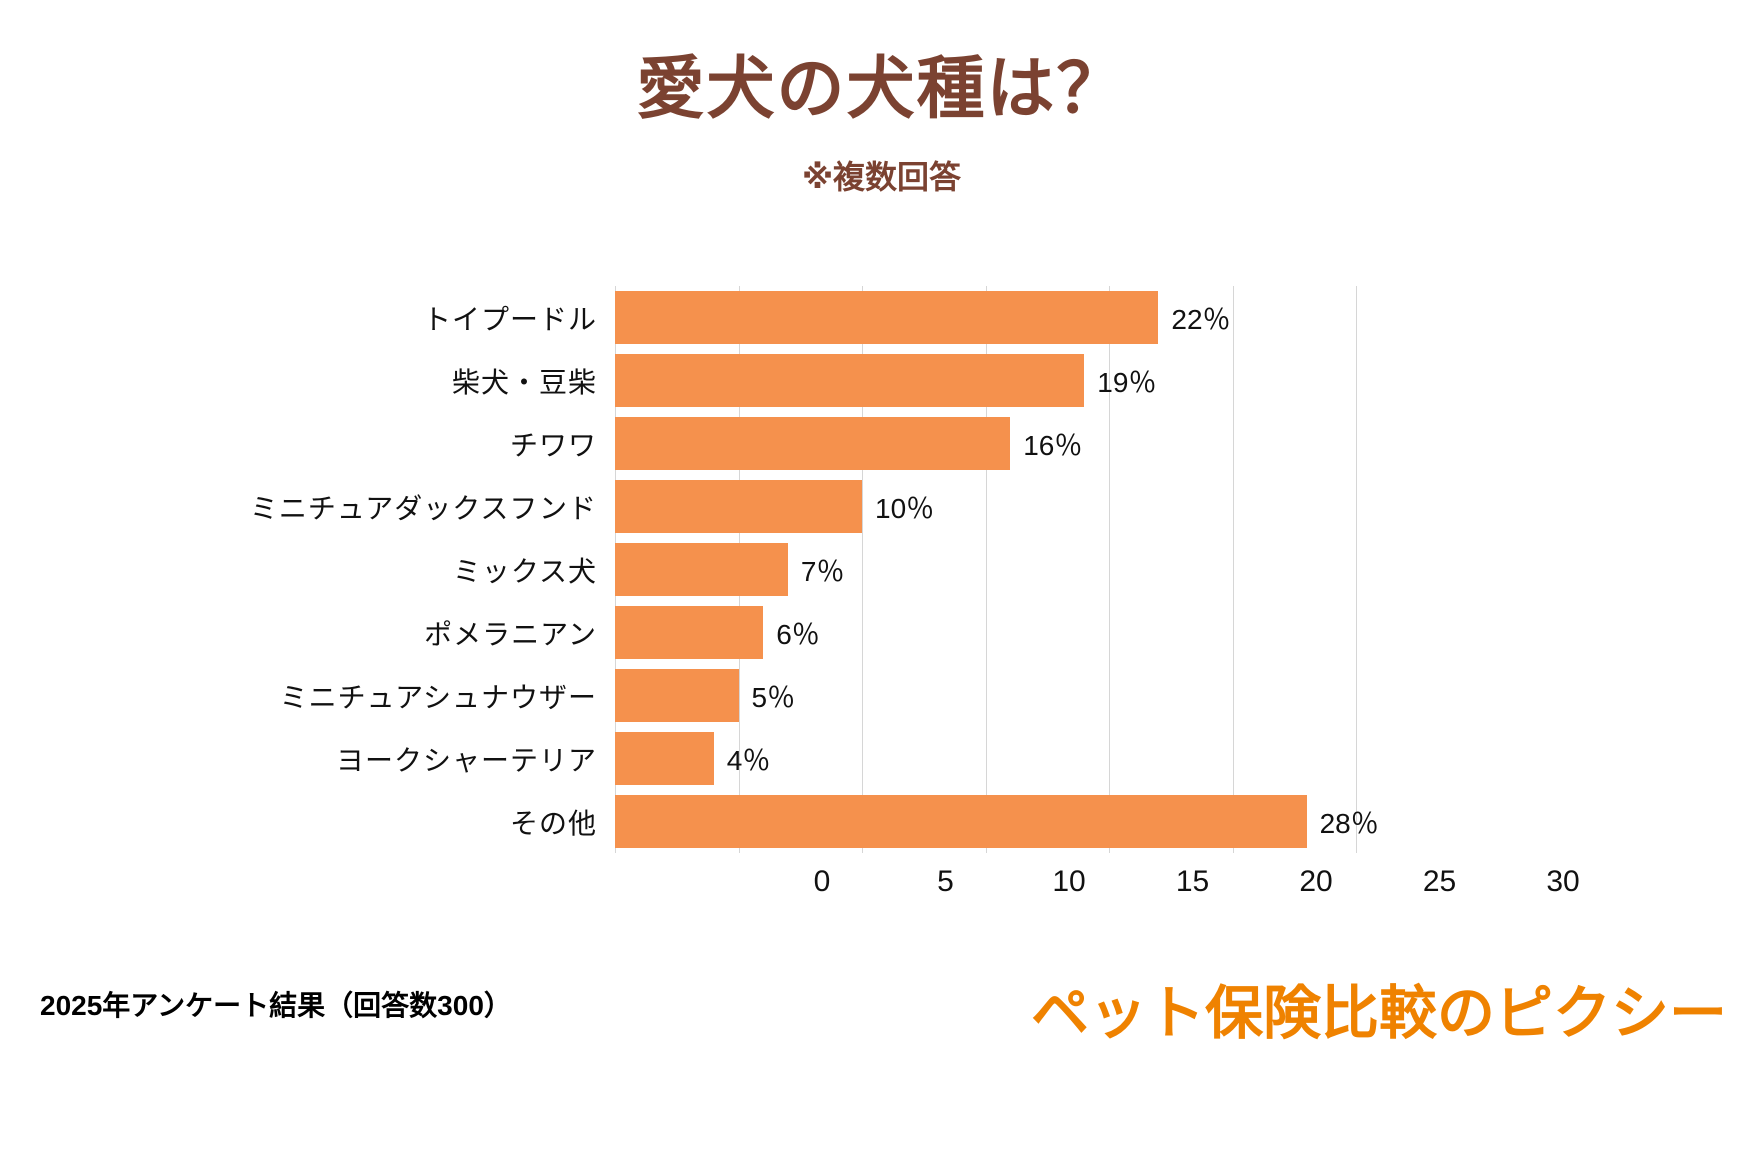 The width and height of the screenshot is (1763, 1176). Describe the element at coordinates (773, 697) in the screenshot. I see `value-label: 5％` at that location.